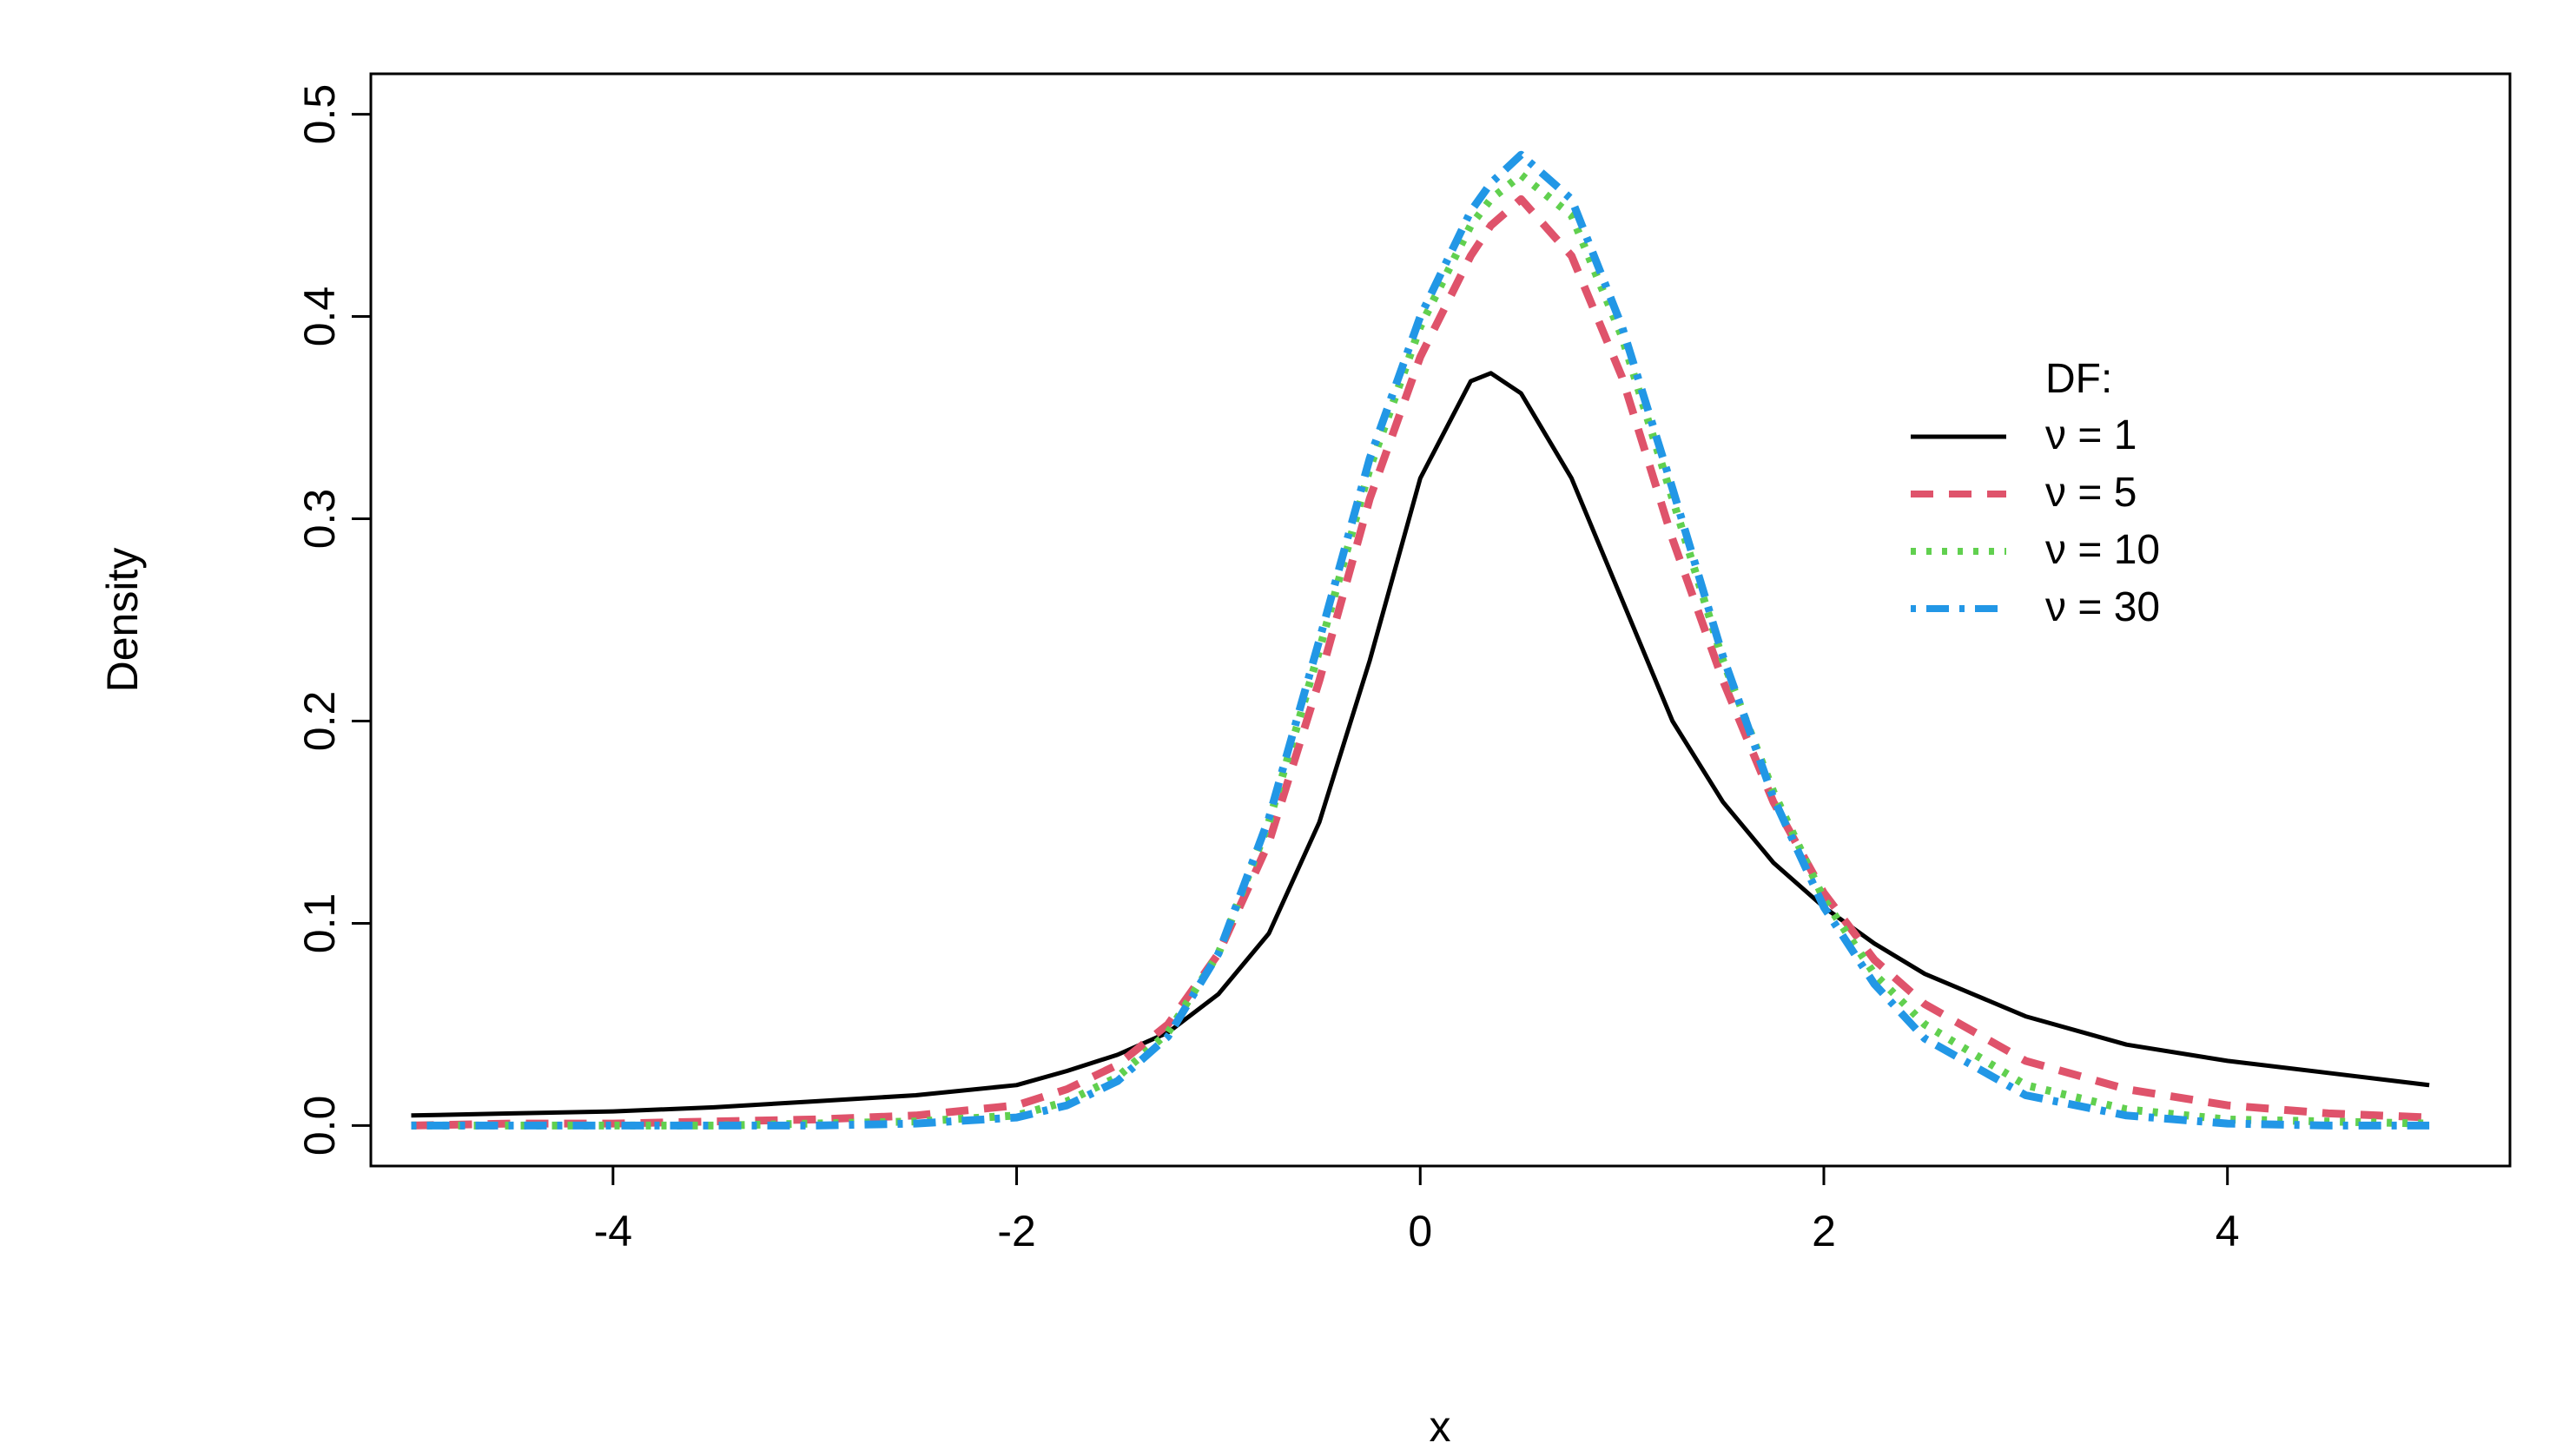 The height and width of the screenshot is (1456, 2556). I want to click on y-tick-label: 0.5, so click(319, 114).